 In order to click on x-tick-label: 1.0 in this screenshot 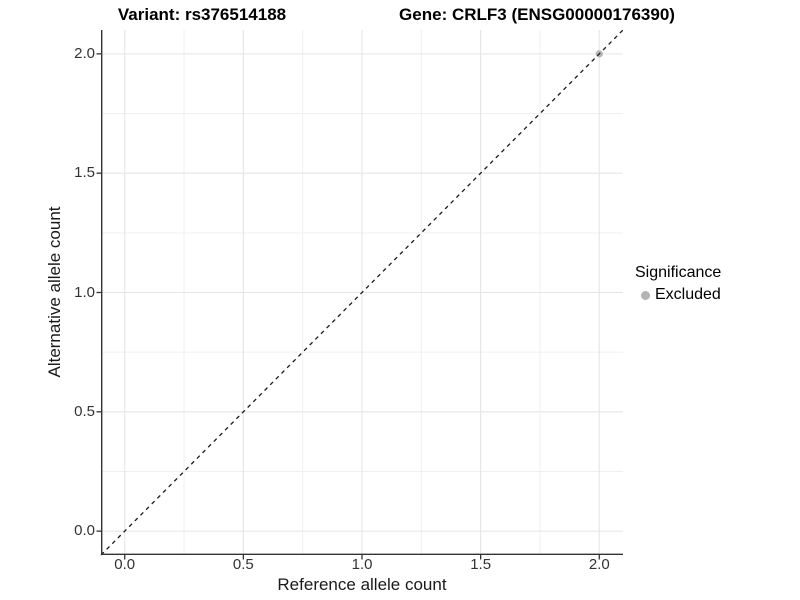, I will do `click(362, 564)`.